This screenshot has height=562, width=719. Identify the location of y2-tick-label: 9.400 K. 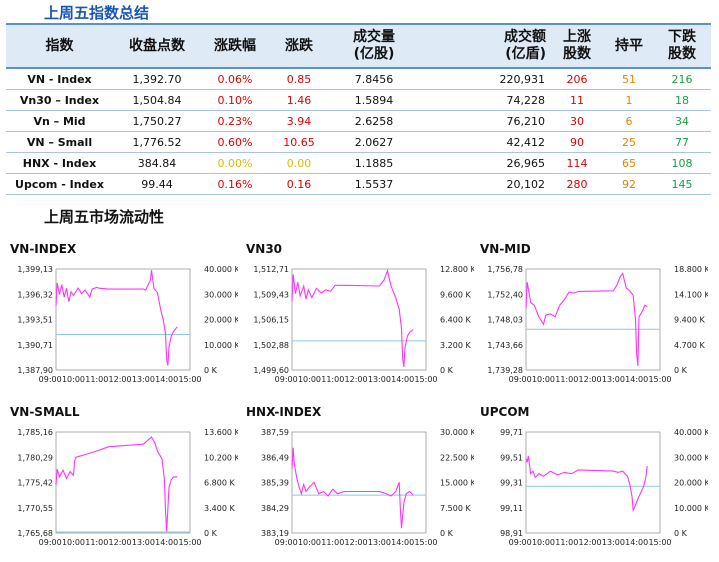
(689, 320).